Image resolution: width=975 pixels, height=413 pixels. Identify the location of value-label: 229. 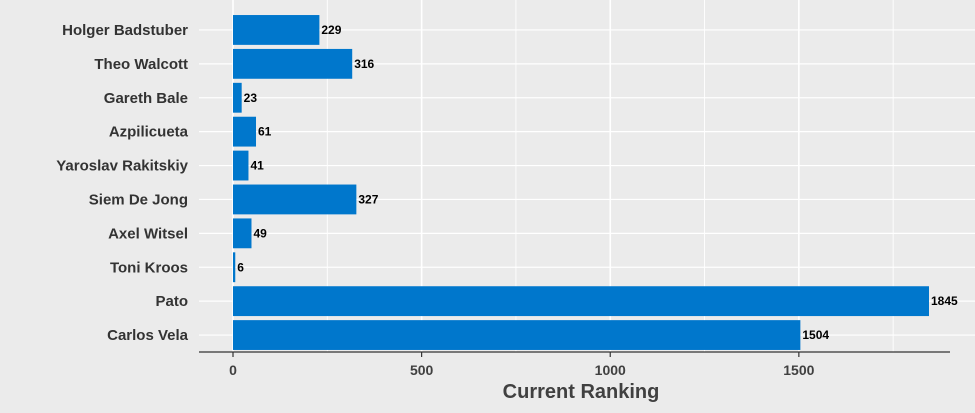
(331, 30).